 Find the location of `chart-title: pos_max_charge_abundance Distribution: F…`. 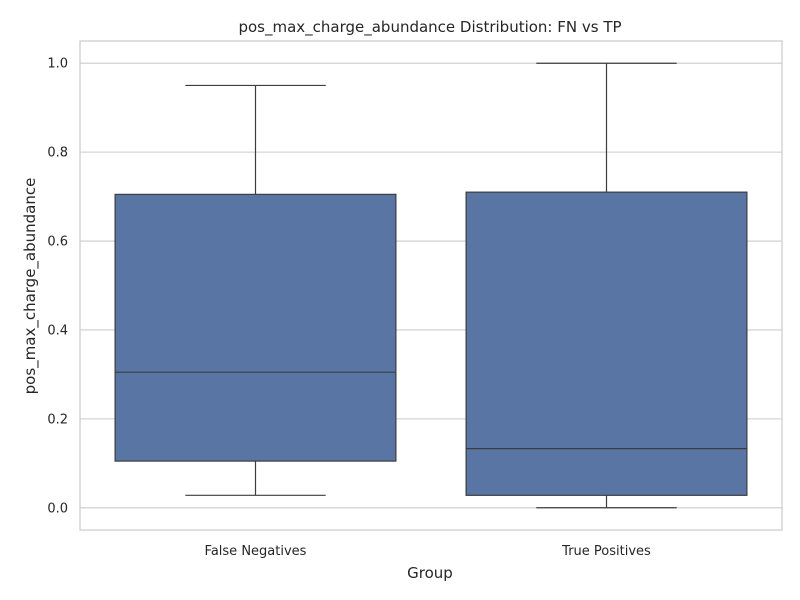

chart-title: pos_max_charge_abundance Distribution: F… is located at coordinates (429, 27).